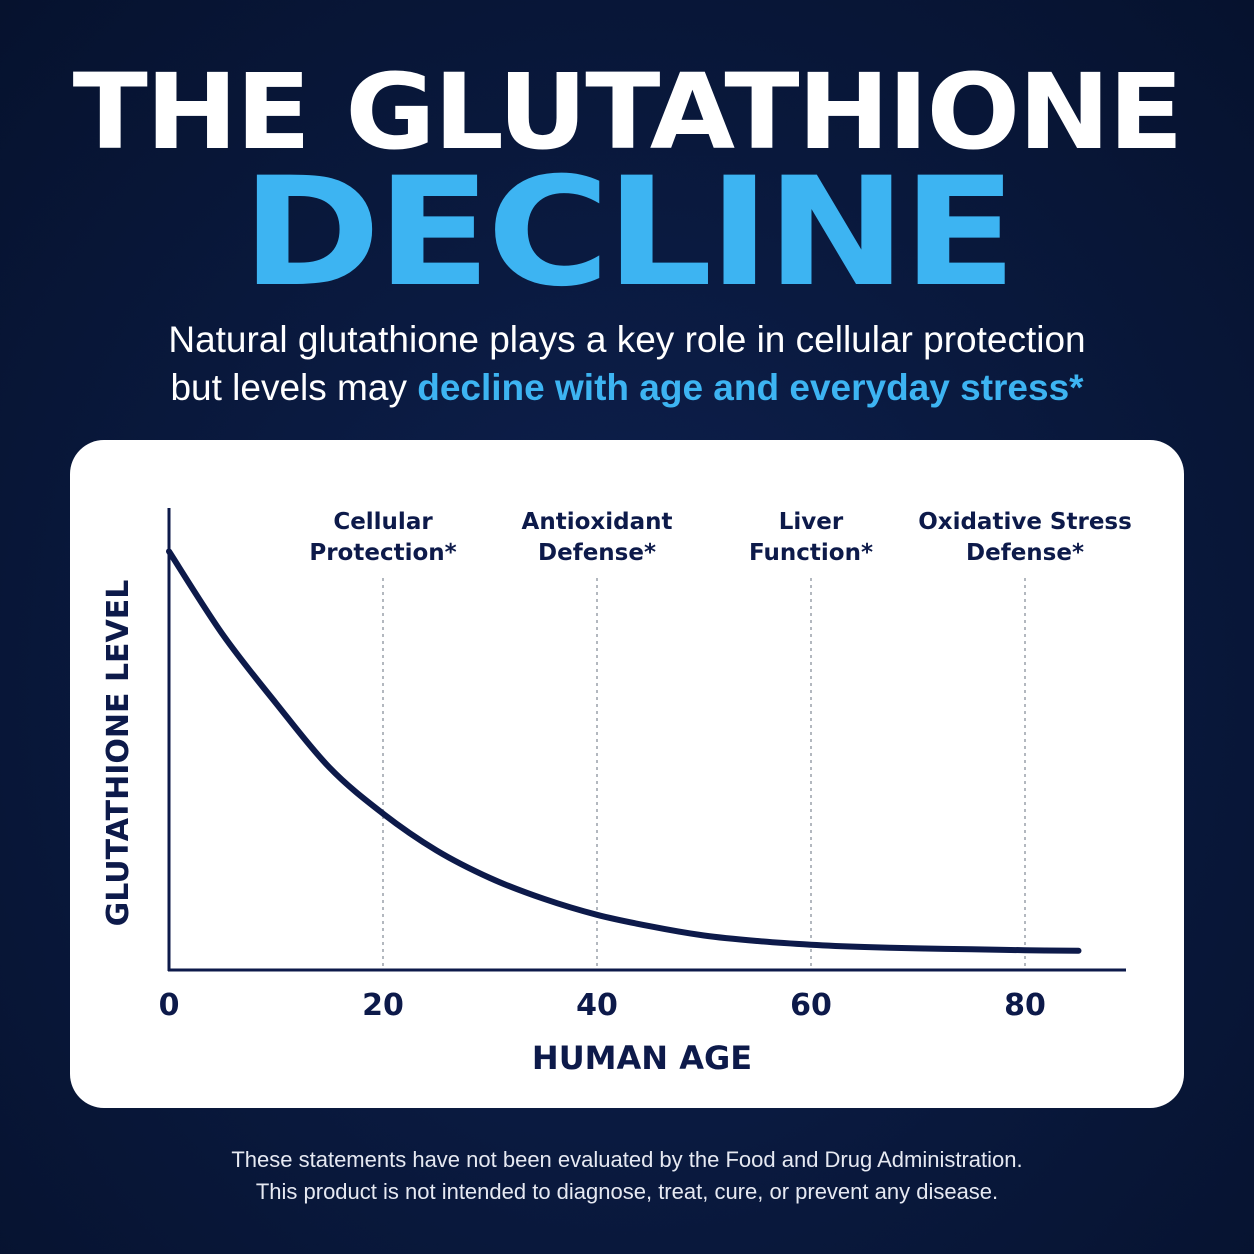 The image size is (1254, 1254). What do you see at coordinates (118, 753) in the screenshot?
I see `y-axis-title: GLUTATHIONE LEVEL` at bounding box center [118, 753].